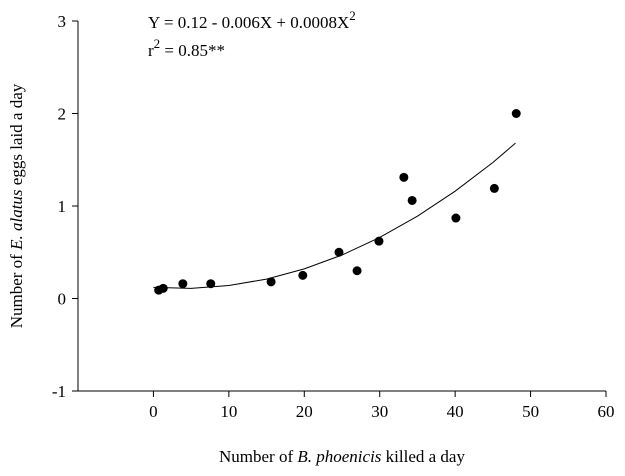 This screenshot has height=476, width=625. I want to click on x-axis-title: Number of B. phoenicis killed a day, so click(342, 456).